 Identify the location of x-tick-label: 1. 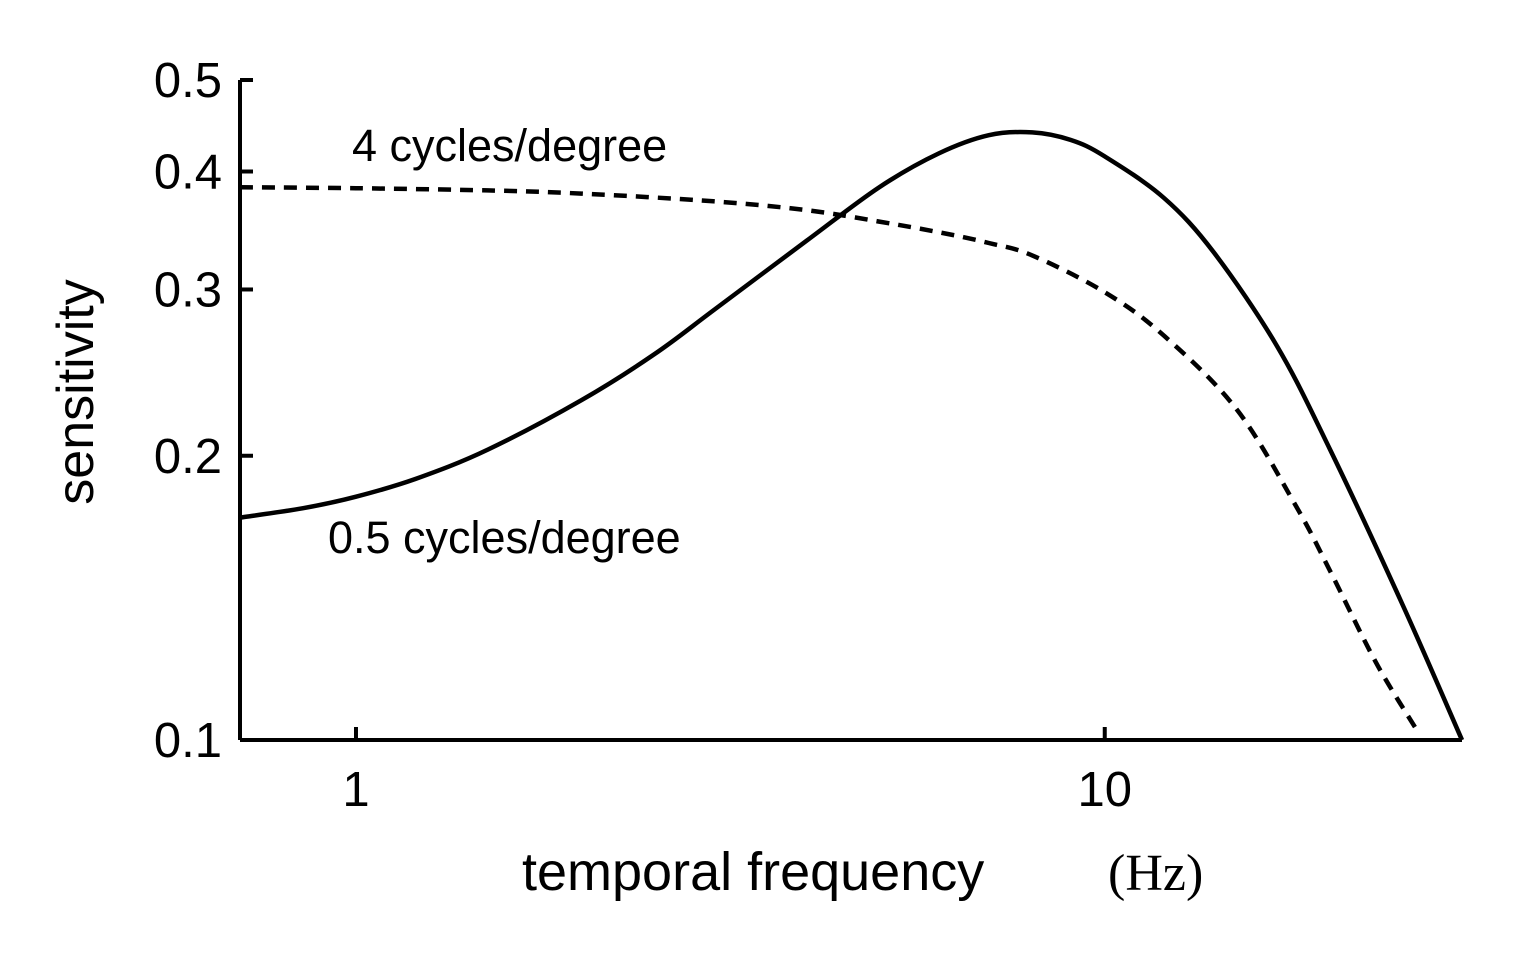
(355, 790).